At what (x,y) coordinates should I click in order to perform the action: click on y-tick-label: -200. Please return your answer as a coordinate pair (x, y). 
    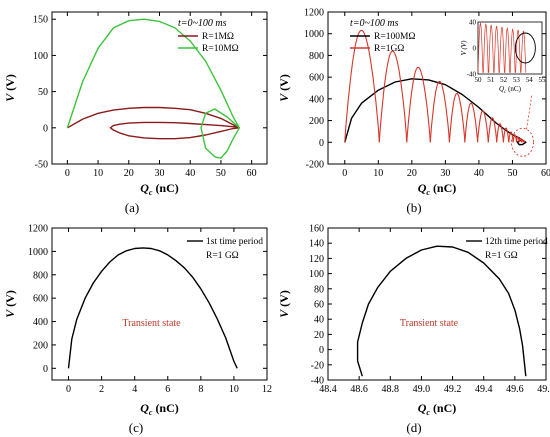
    Looking at the image, I should click on (315, 165).